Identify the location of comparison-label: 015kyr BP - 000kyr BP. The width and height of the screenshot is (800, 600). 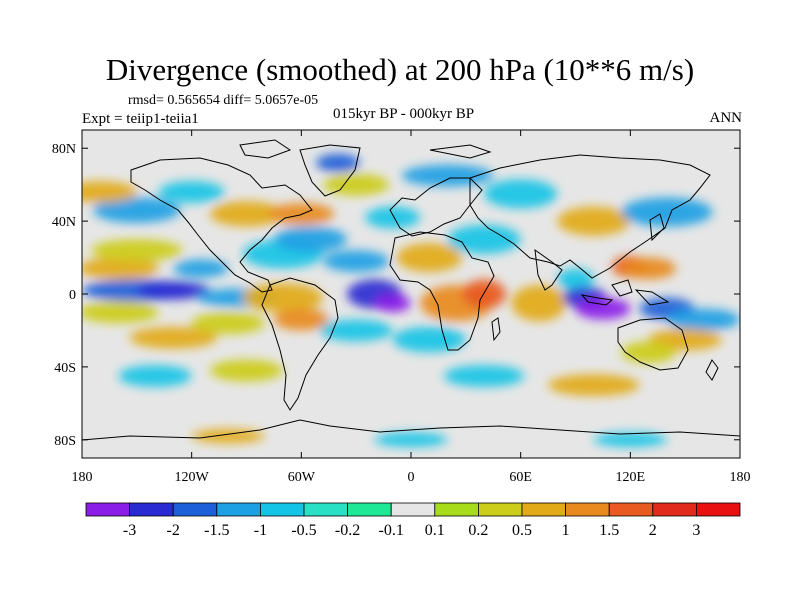
(404, 114).